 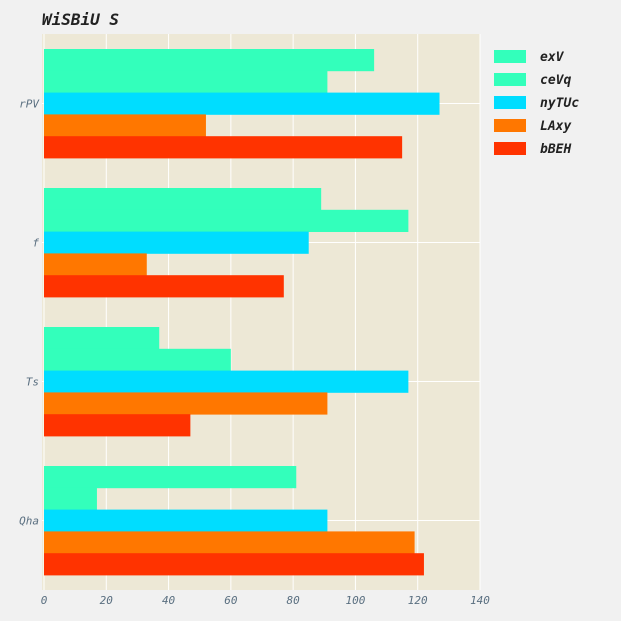 I want to click on y-tick-label: Qha, so click(x=29, y=521).